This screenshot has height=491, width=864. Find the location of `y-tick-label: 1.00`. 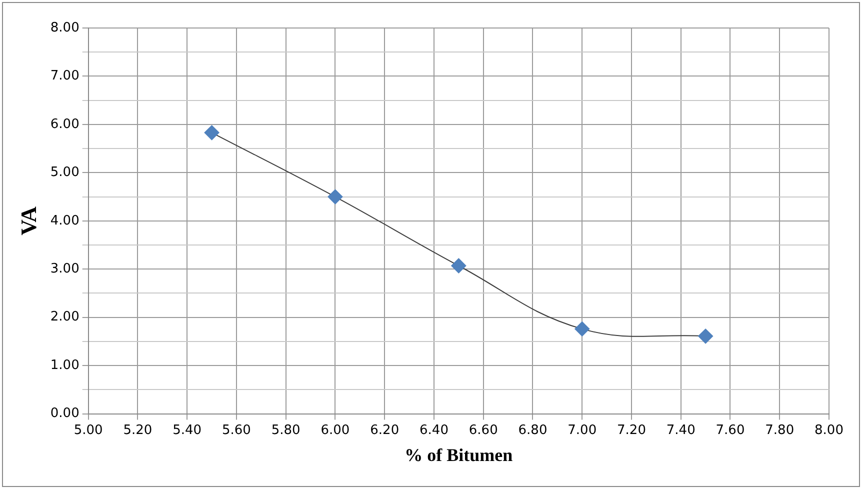

y-tick-label: 1.00 is located at coordinates (65, 365).